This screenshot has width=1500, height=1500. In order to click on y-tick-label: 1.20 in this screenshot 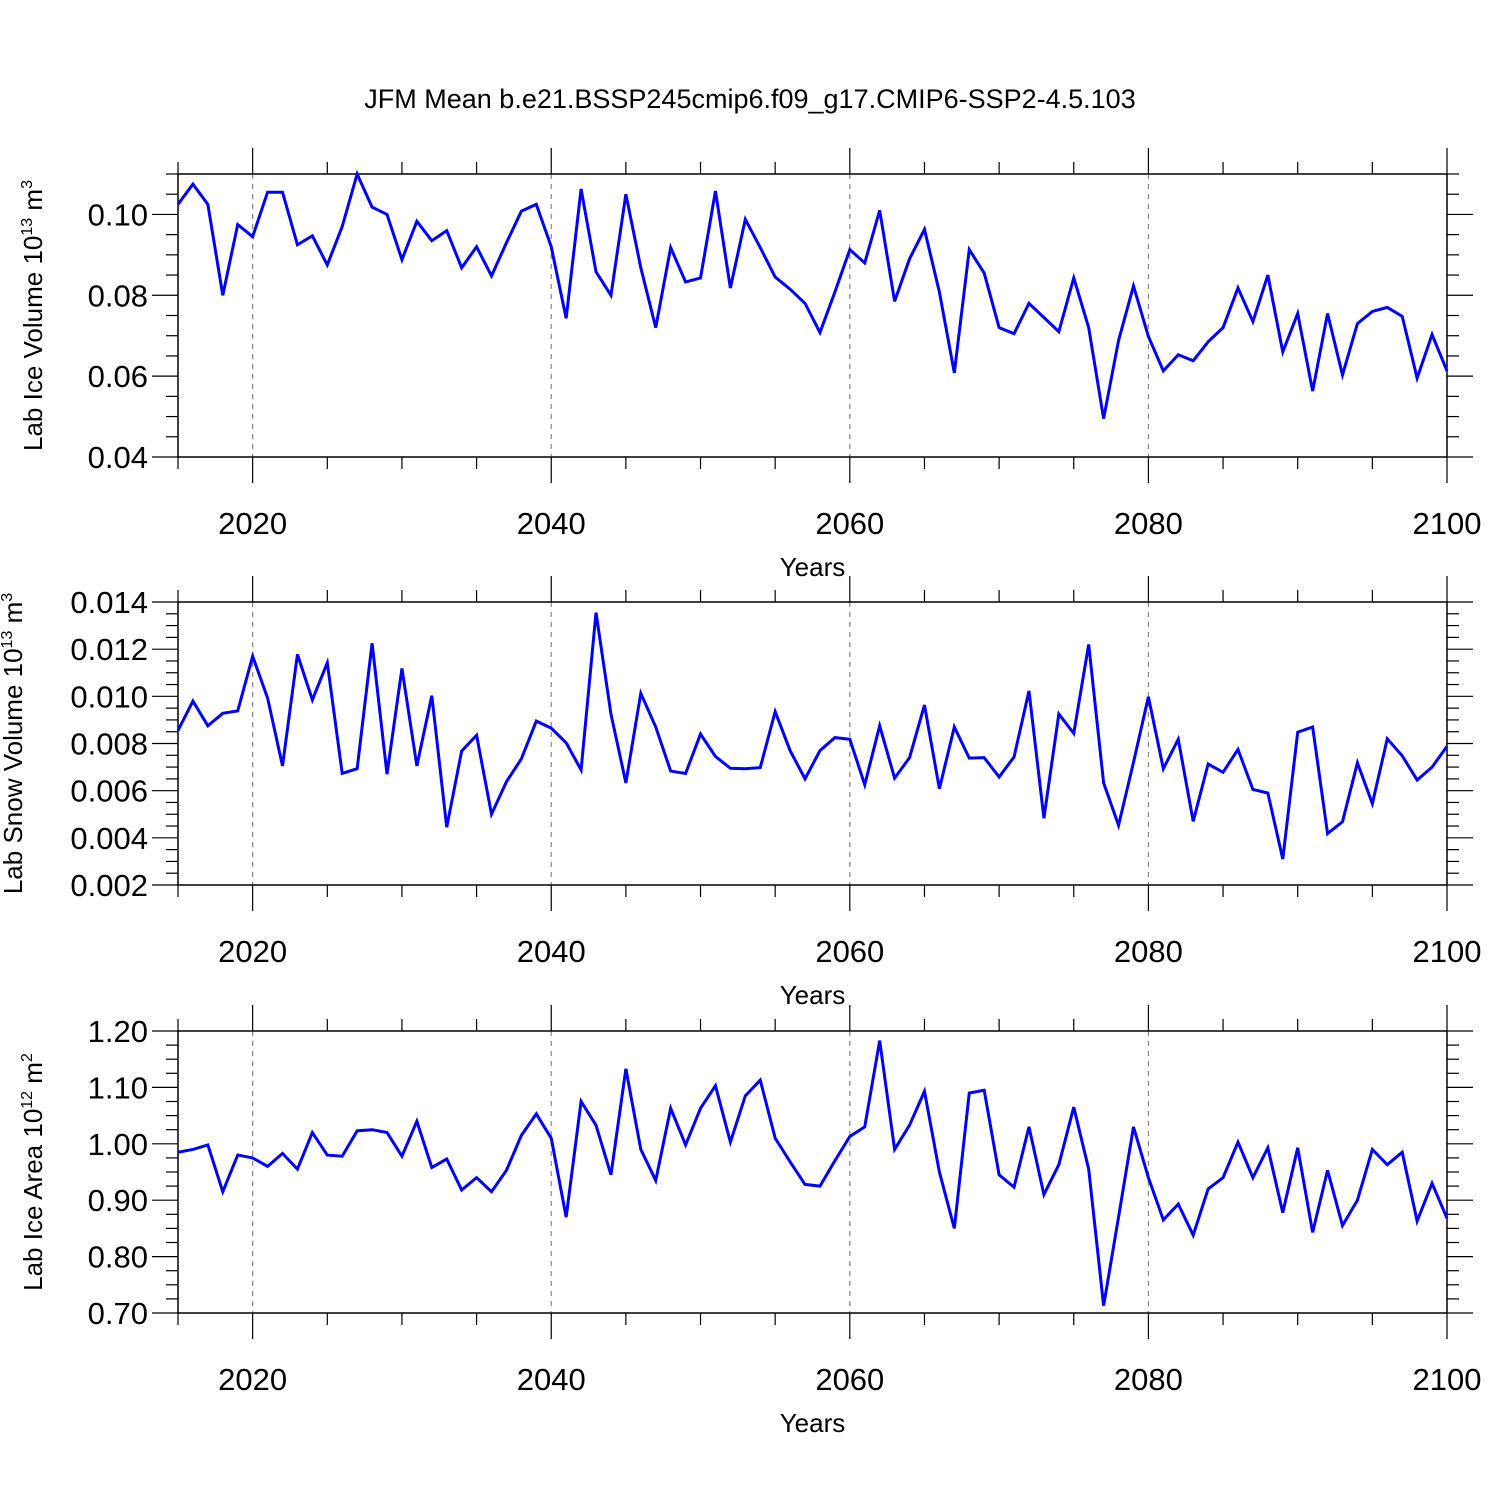, I will do `click(118, 1031)`.